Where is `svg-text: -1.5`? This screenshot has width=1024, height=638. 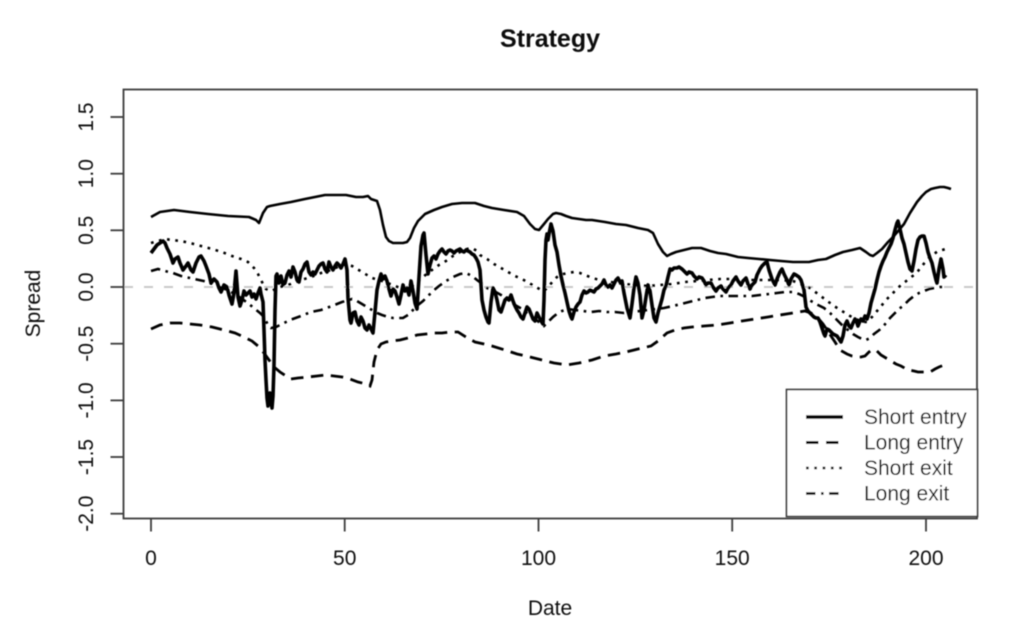 svg-text: -1.5 is located at coordinates (86, 457).